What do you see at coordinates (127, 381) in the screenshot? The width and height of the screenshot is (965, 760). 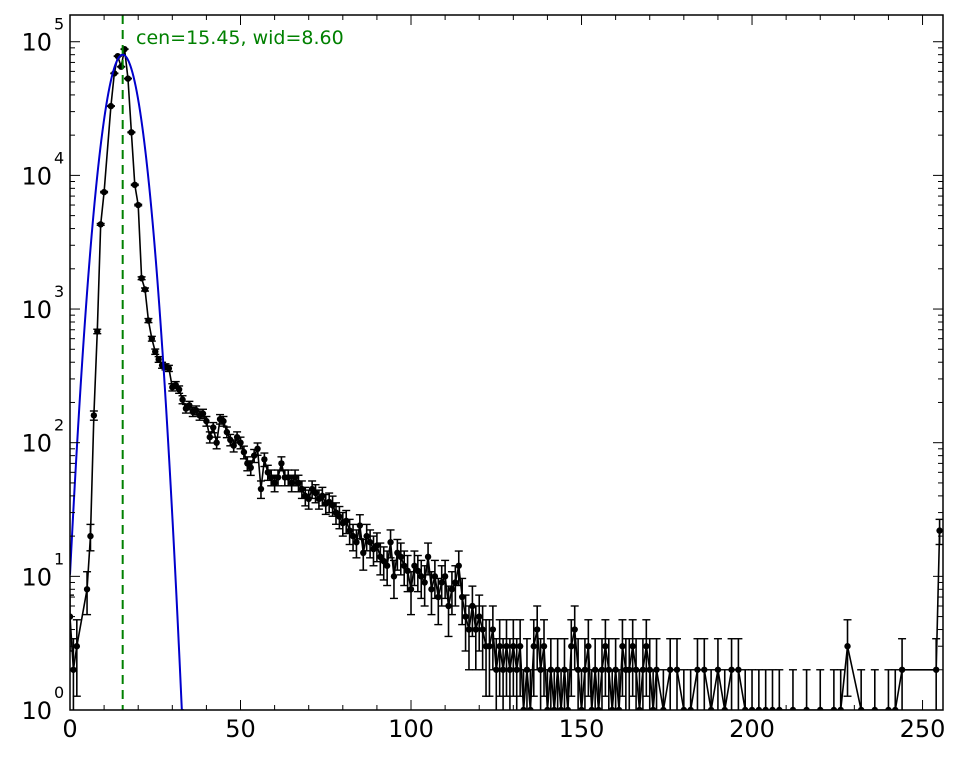 I see `gaussian-fit-line` at bounding box center [127, 381].